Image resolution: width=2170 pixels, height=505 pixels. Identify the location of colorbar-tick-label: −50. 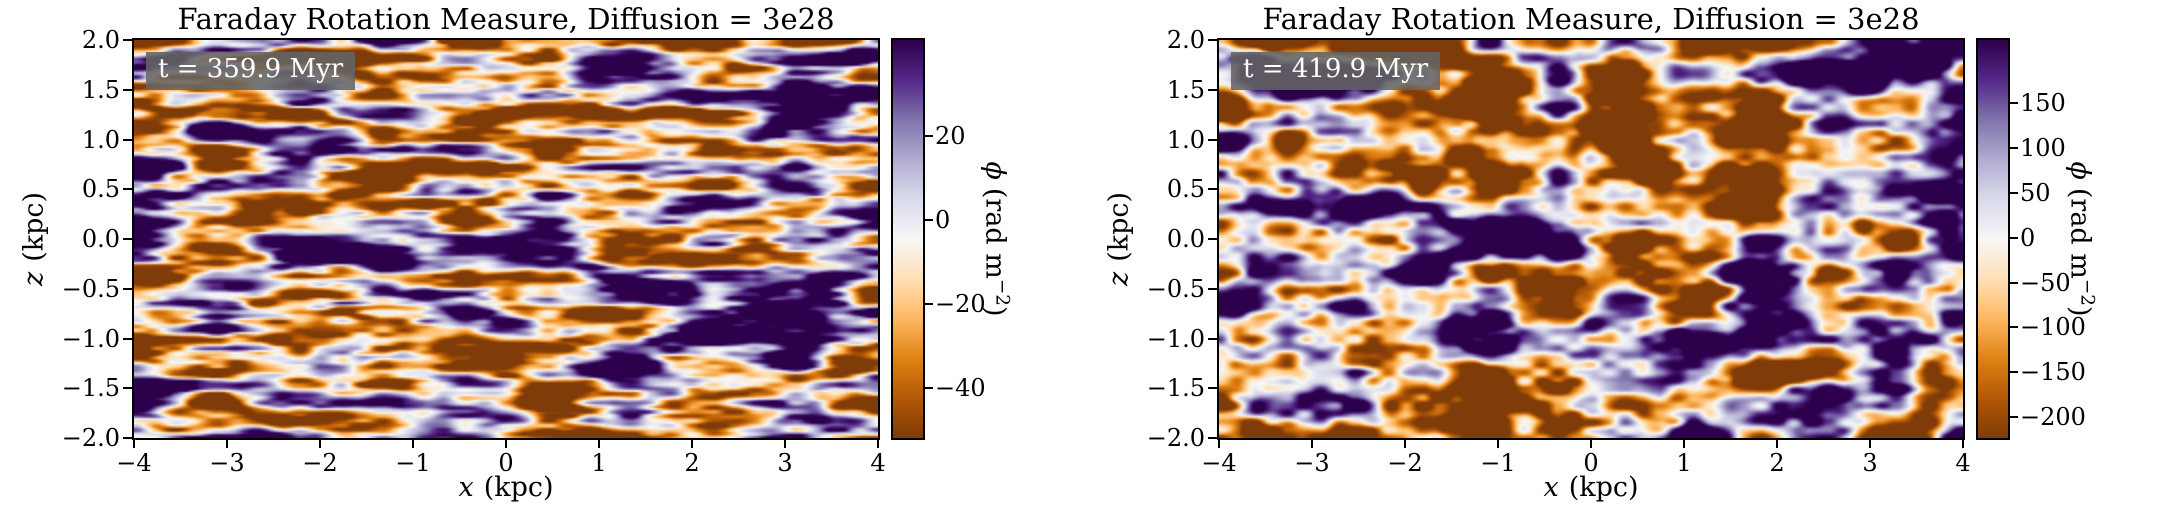
(2045, 282).